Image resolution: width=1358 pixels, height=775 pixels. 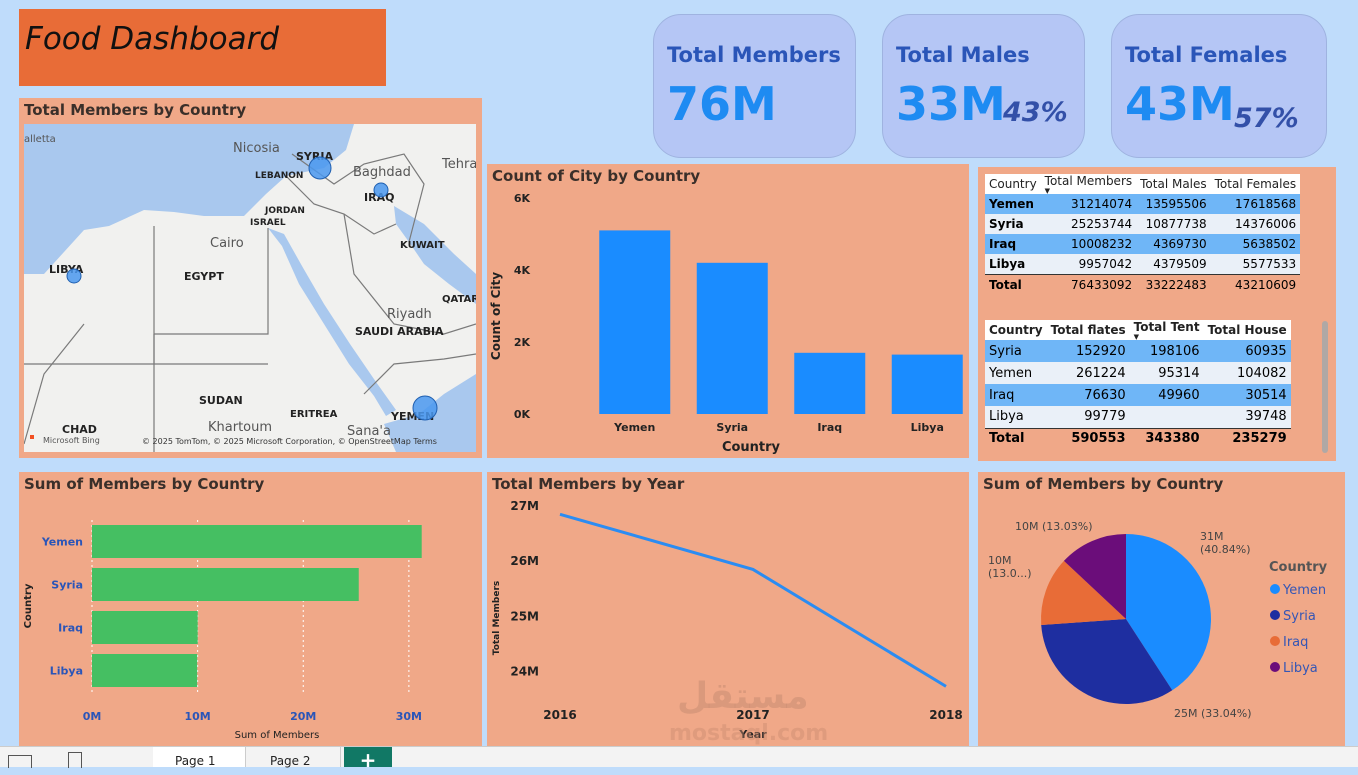 I want to click on map-label-israel: ISRAEL, so click(x=268, y=223).